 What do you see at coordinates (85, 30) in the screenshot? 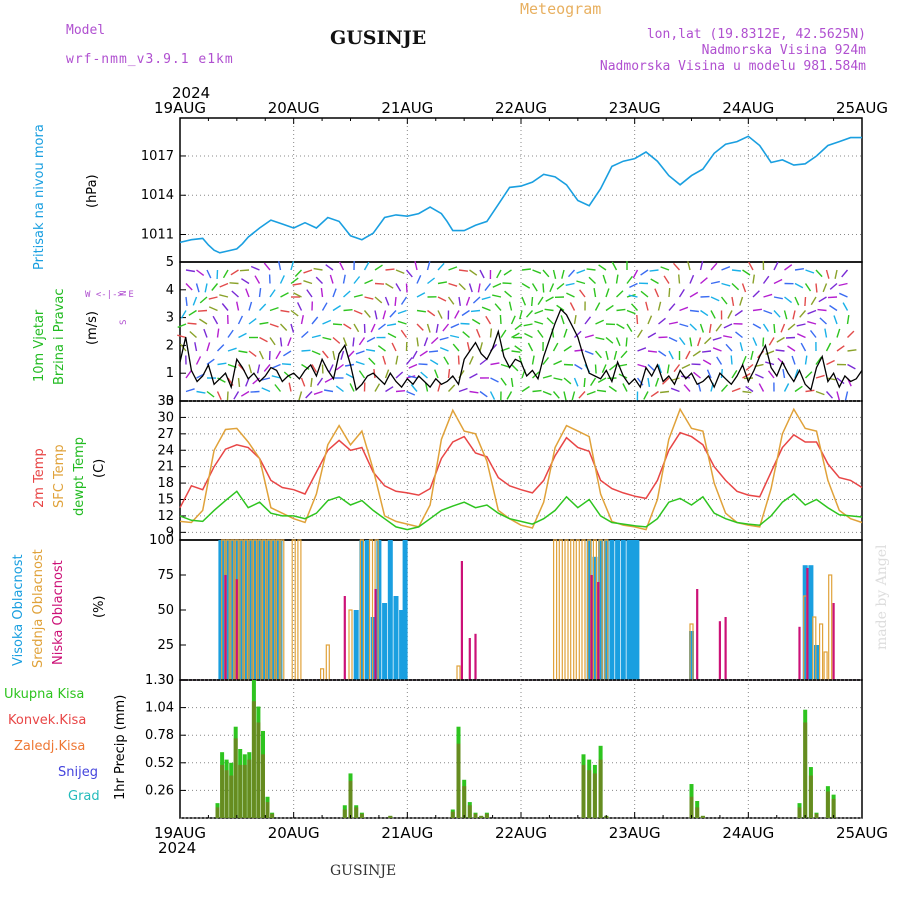
I see `model-label: Model` at bounding box center [85, 30].